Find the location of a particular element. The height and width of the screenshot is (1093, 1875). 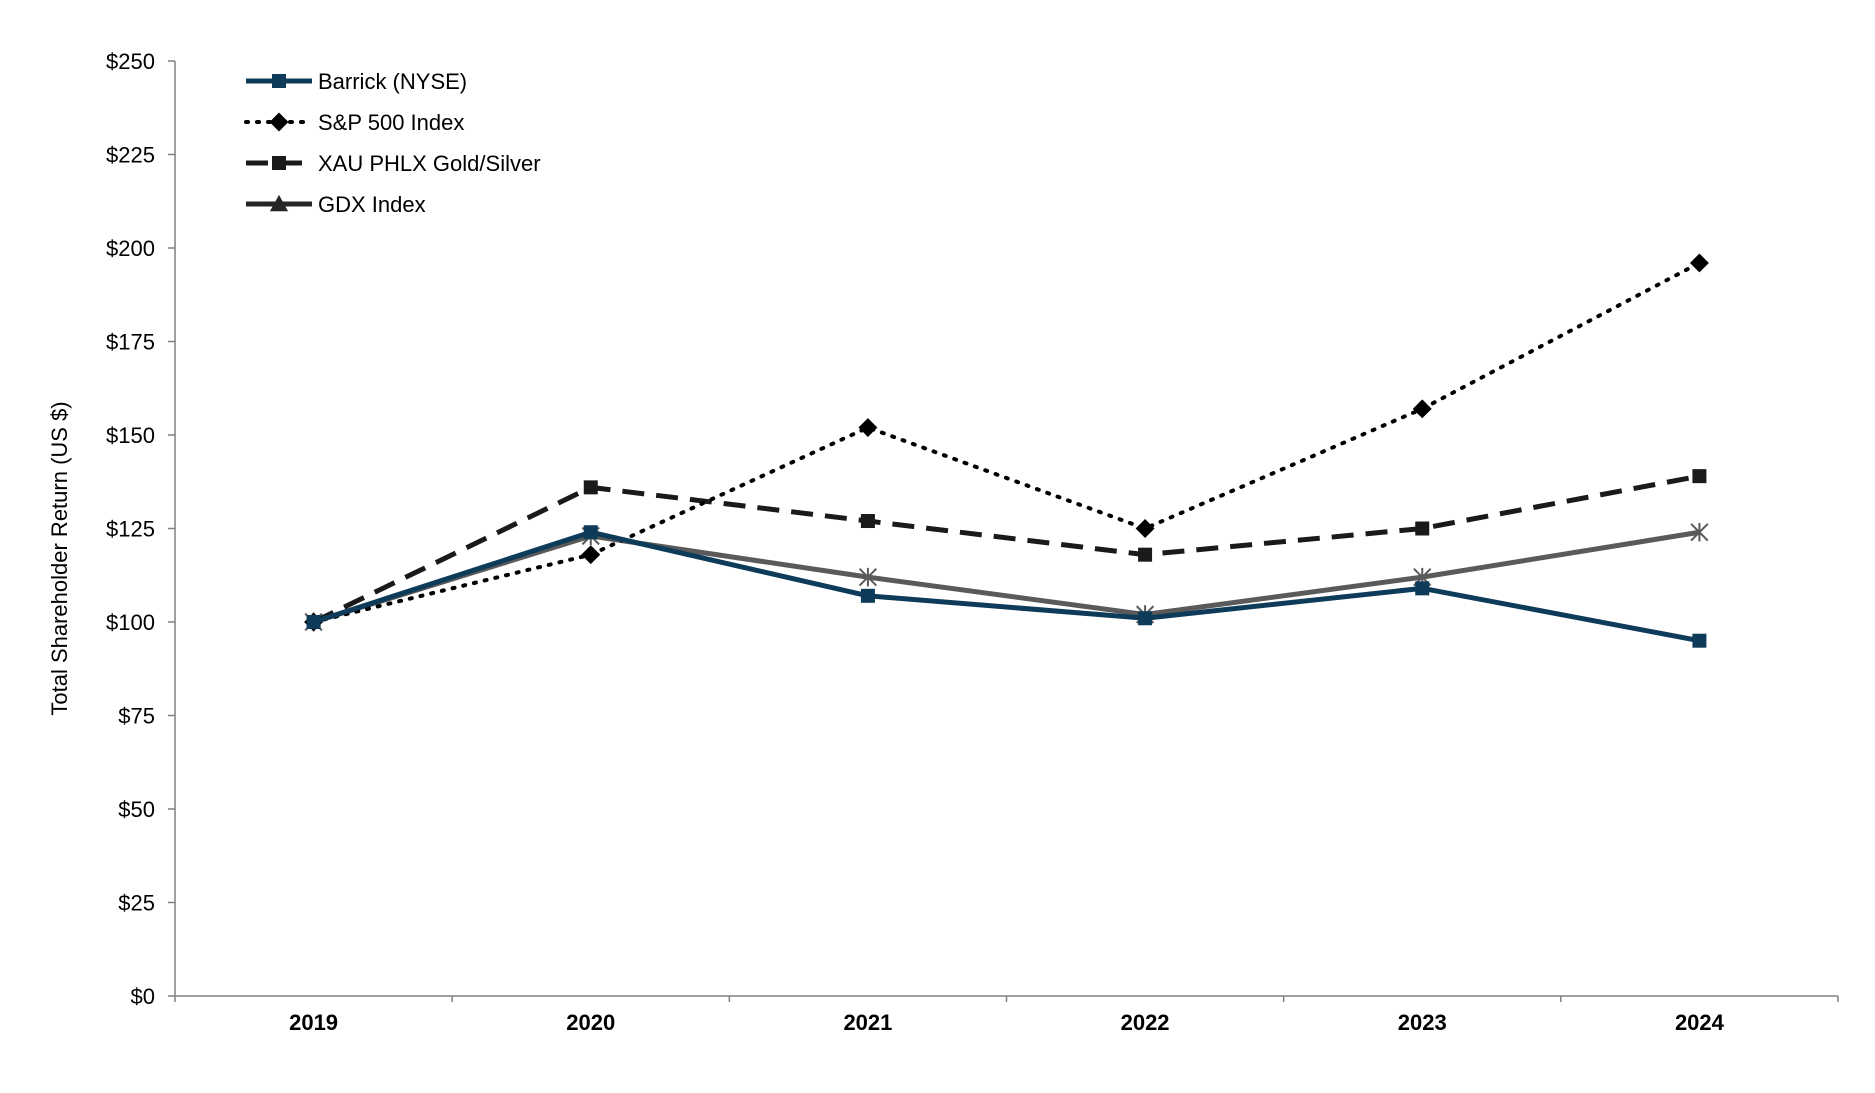

y-tick-label: $175 is located at coordinates (130, 342).